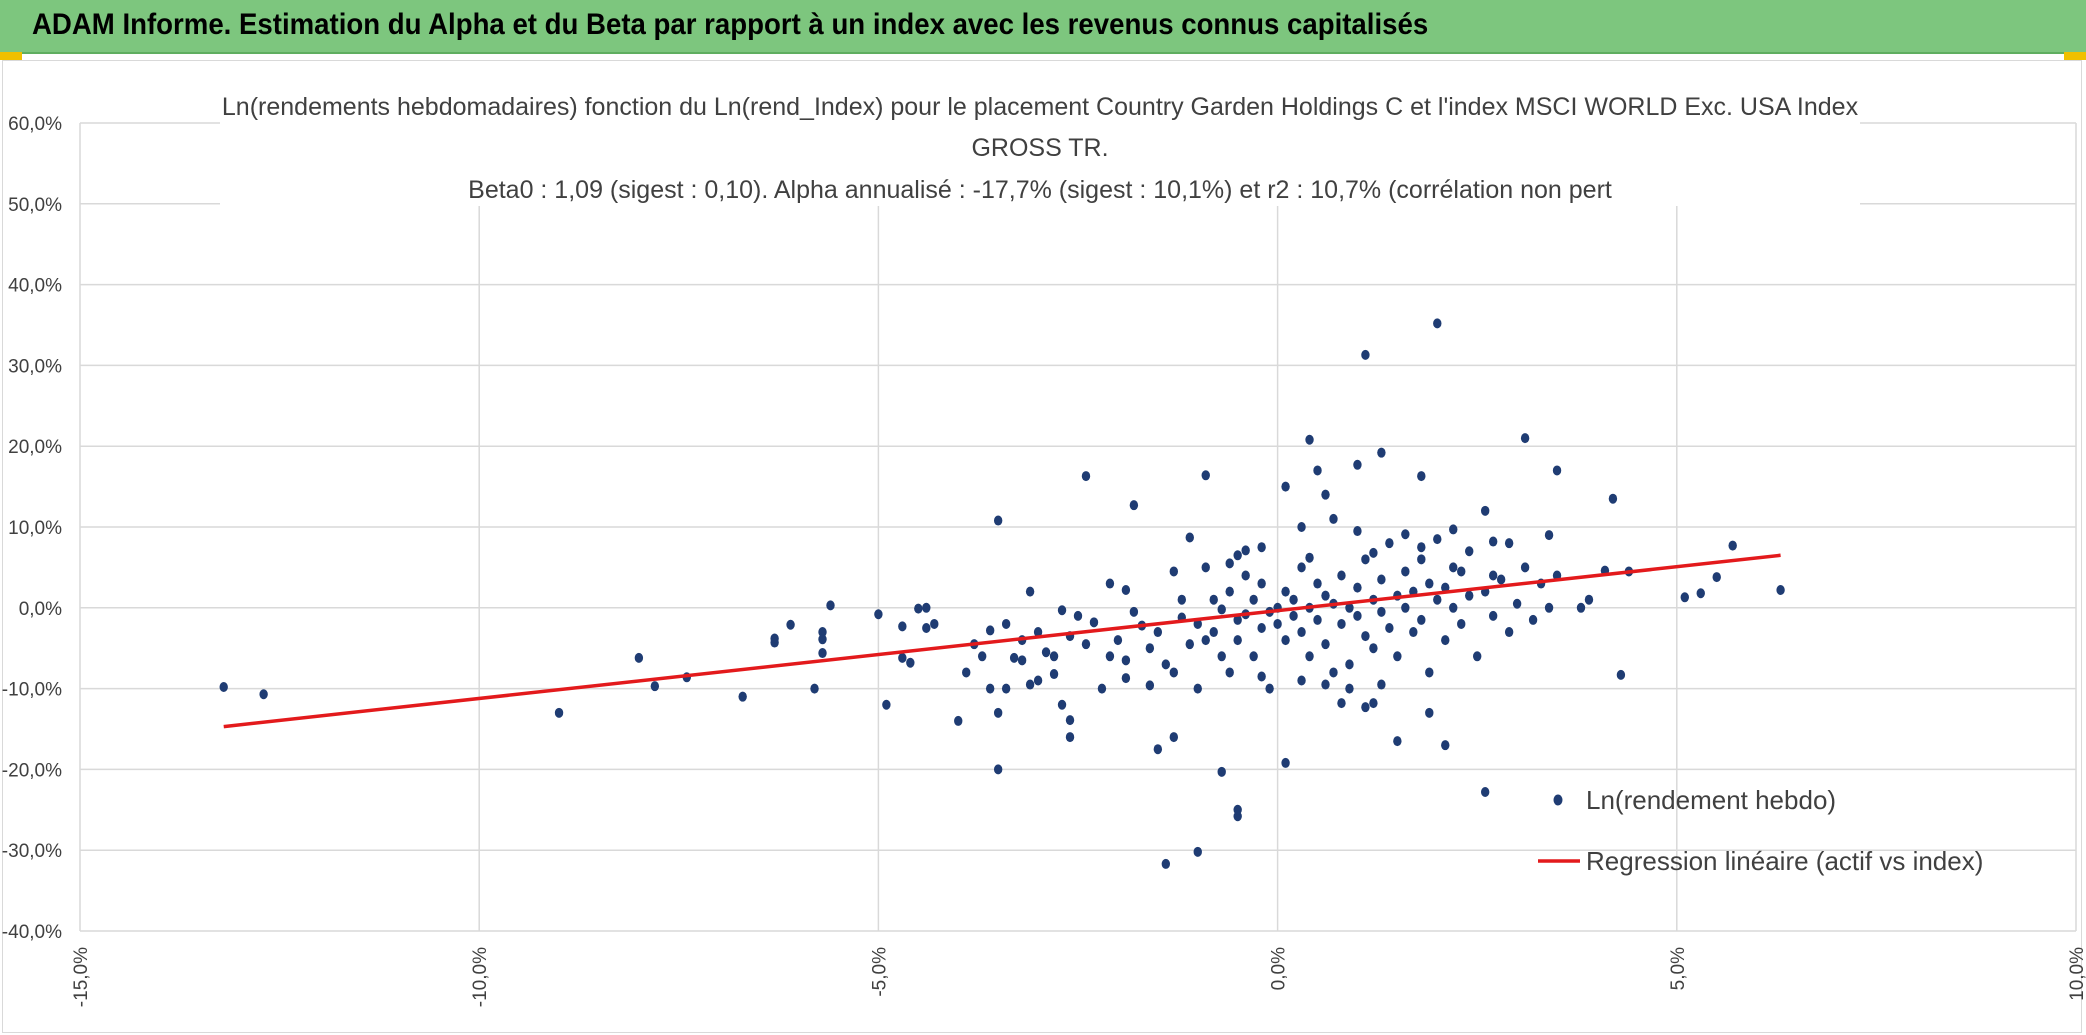 This screenshot has width=2086, height=1035. Describe the element at coordinates (1784, 861) in the screenshot. I see `legend-label-line: Regression linéaire (actif vs index)` at that location.